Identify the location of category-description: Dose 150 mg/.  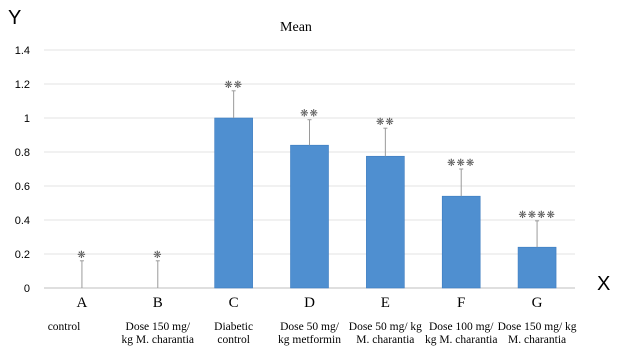
(158, 327).